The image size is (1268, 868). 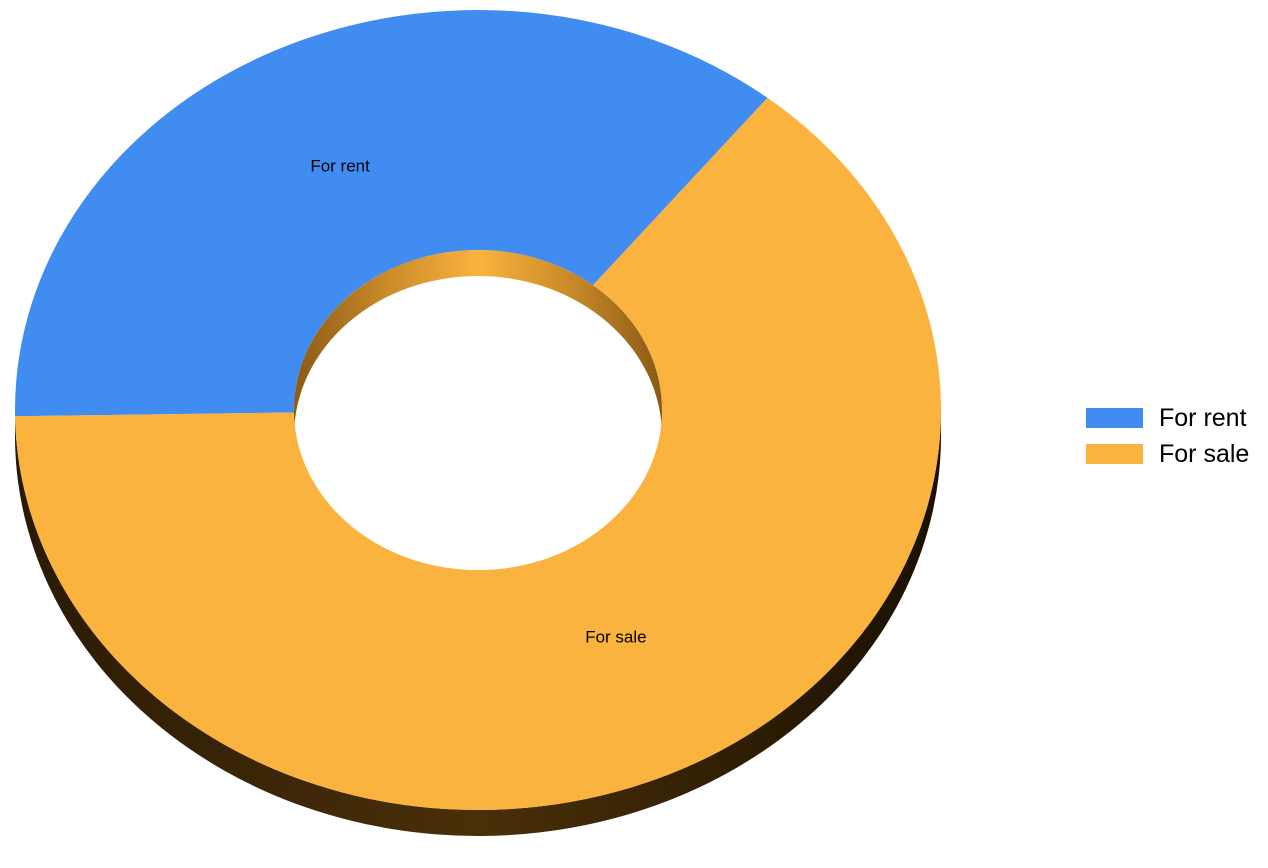 What do you see at coordinates (340, 166) in the screenshot?
I see `slice-label-for-rent: For rent` at bounding box center [340, 166].